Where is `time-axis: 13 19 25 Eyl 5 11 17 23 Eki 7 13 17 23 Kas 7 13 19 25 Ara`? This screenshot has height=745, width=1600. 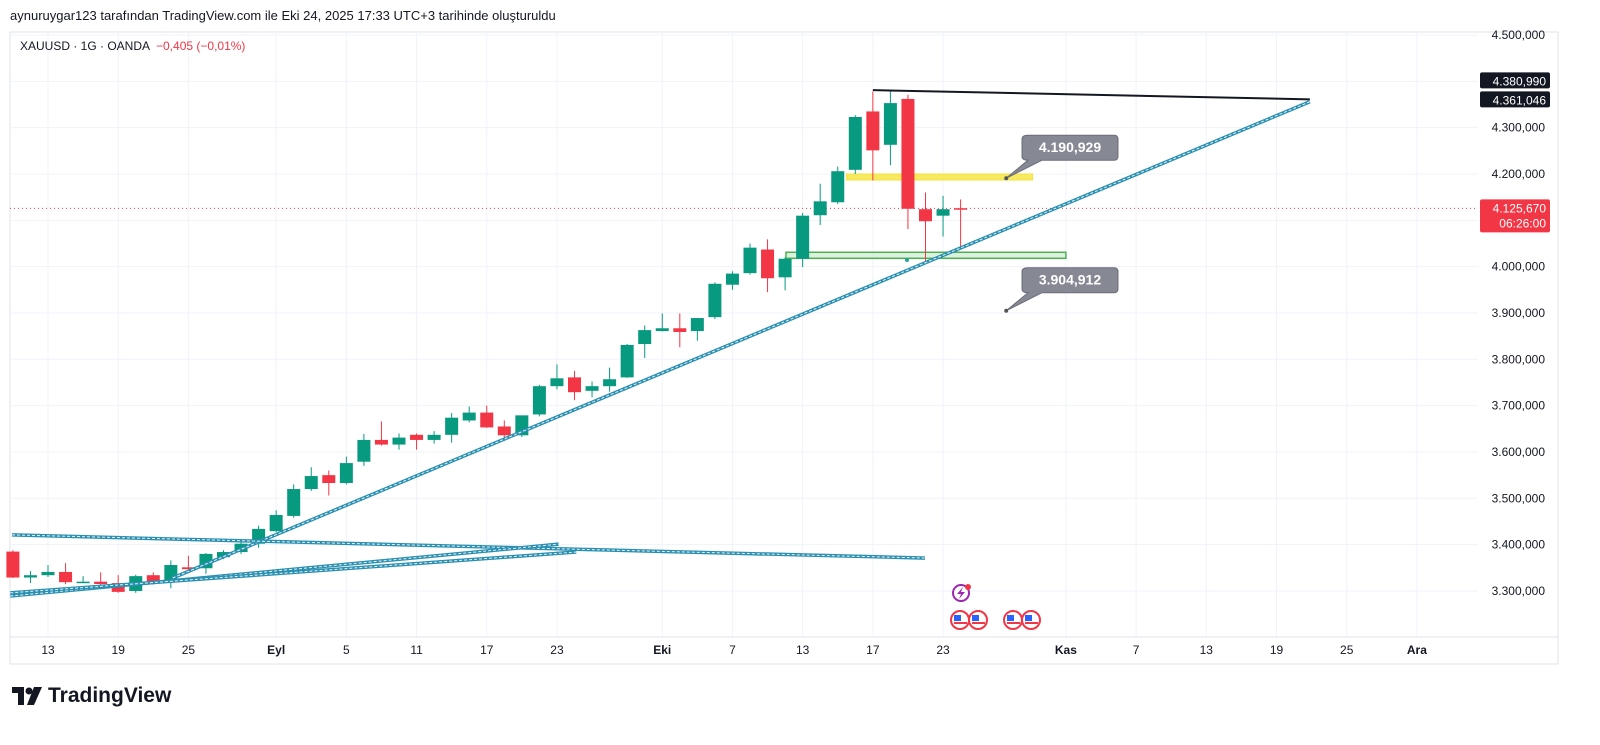
time-axis: 13 19 25 Eyl 5 11 17 23 Eki 7 13 17 23 Kas 7 13 19 25 Ara is located at coordinates (734, 650).